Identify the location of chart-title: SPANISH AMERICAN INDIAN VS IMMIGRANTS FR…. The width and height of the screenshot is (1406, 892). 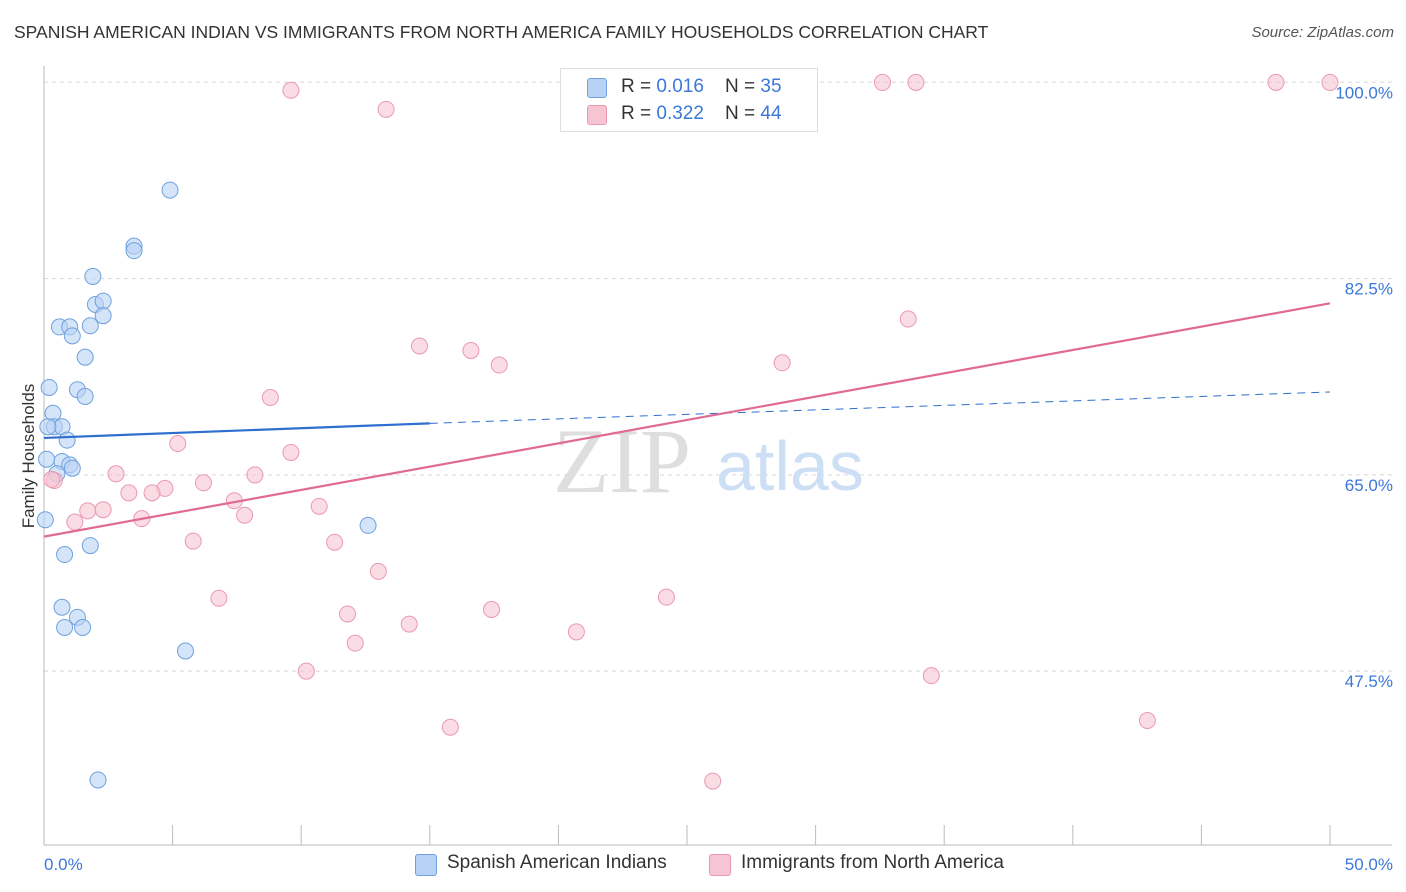
(501, 32).